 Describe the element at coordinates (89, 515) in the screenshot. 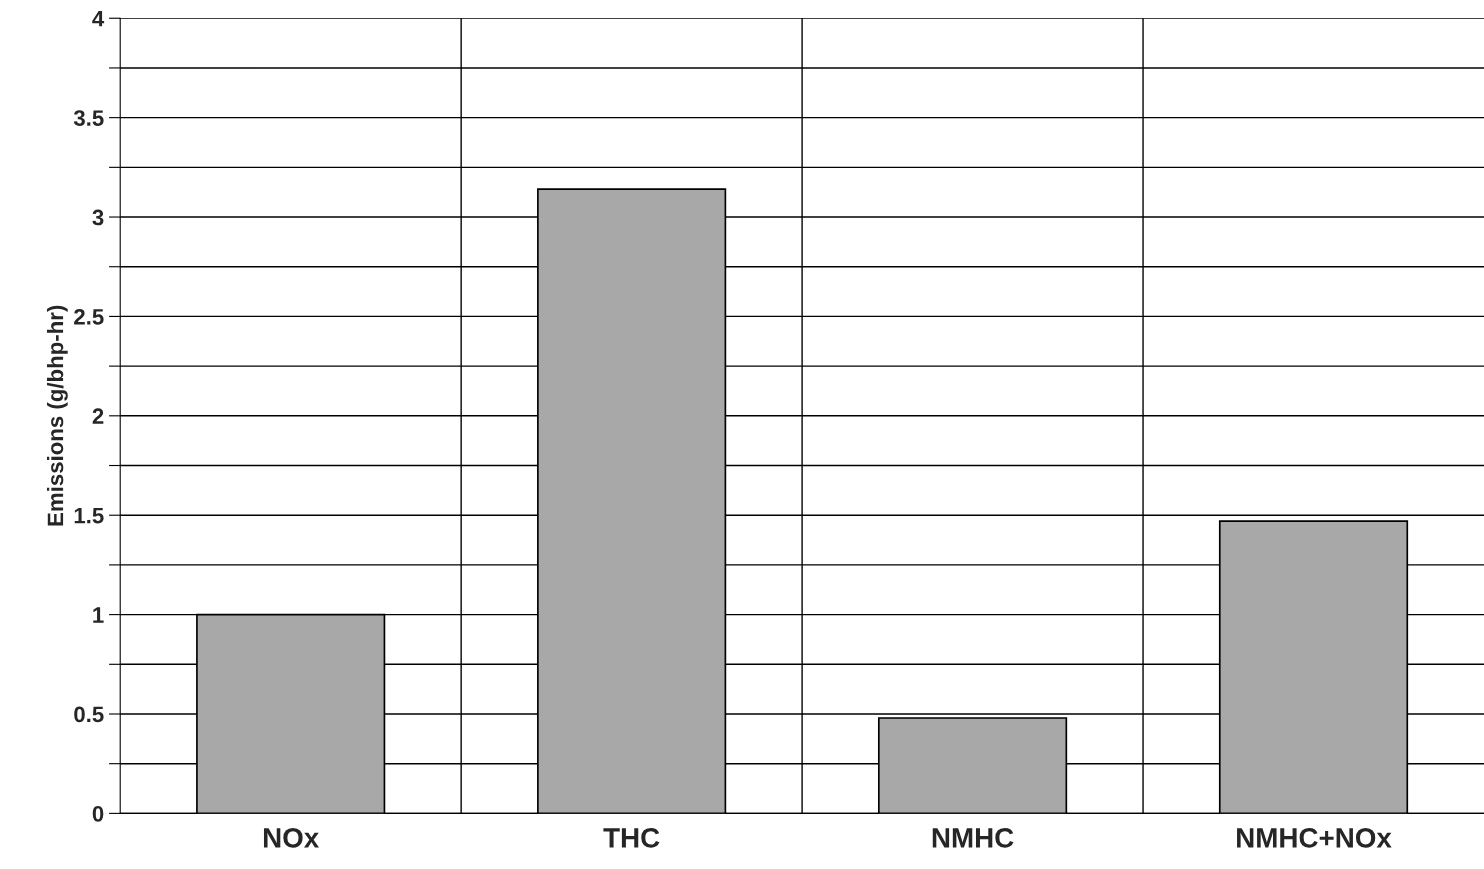

I see `y-tick-label: 1.5` at that location.